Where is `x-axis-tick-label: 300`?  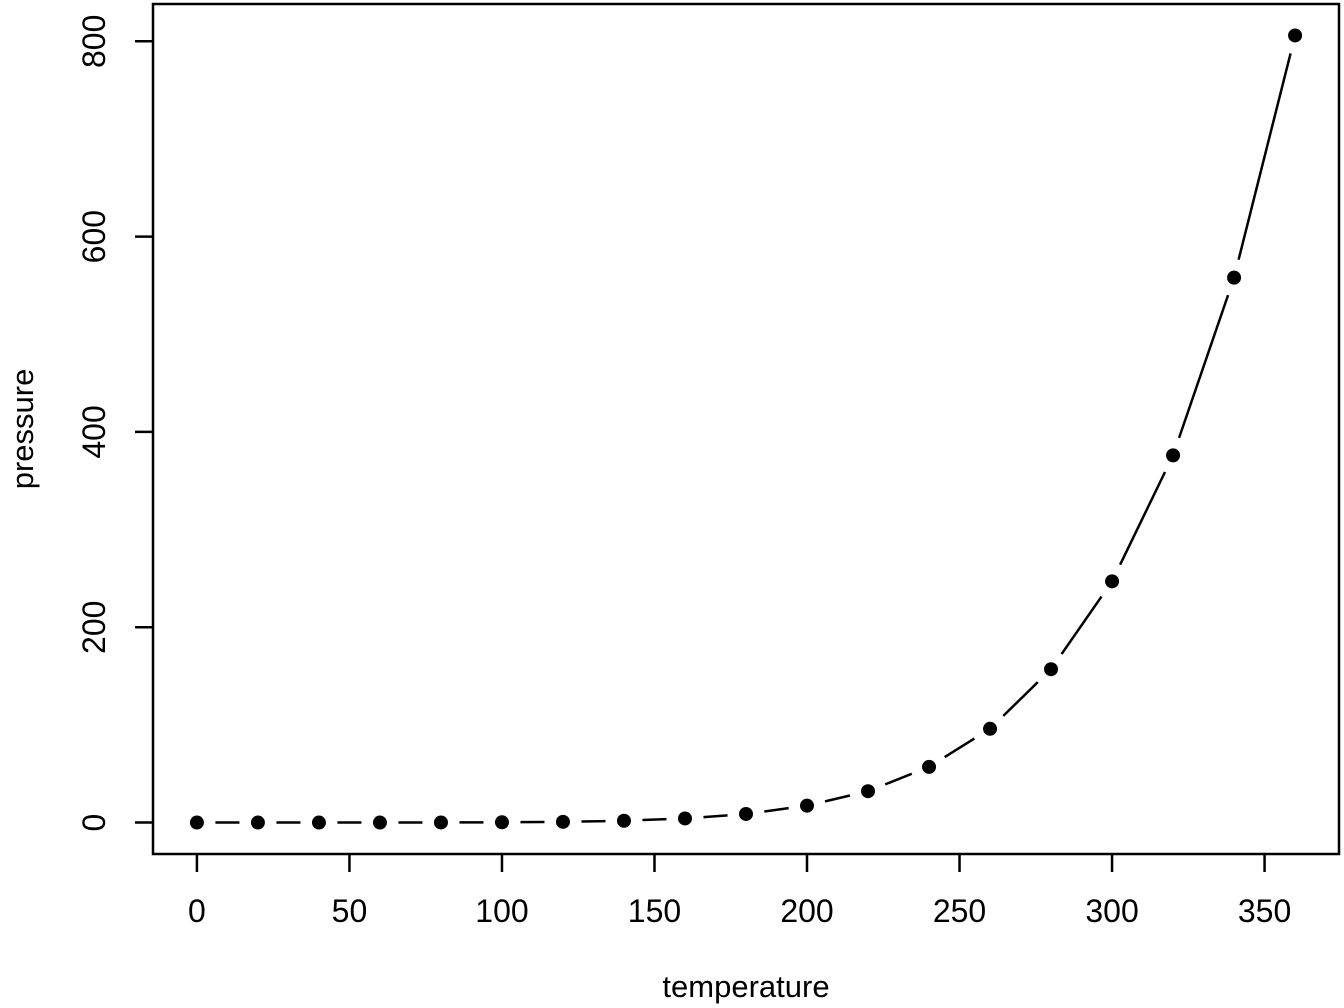
x-axis-tick-label: 300 is located at coordinates (1111, 911).